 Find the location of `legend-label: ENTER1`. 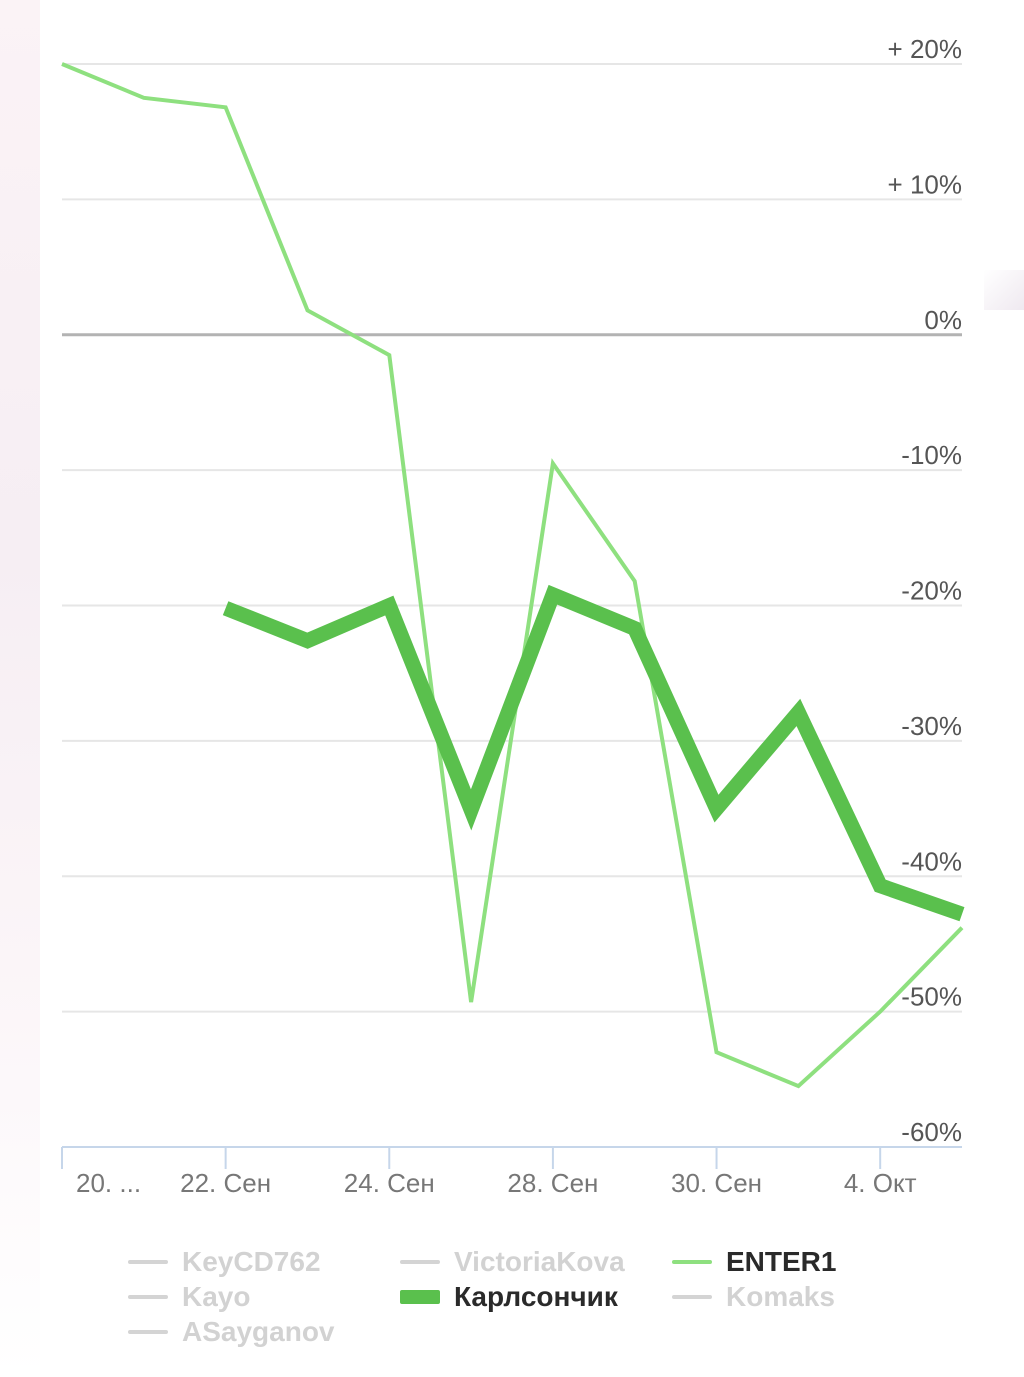

legend-label: ENTER1 is located at coordinates (781, 1261).